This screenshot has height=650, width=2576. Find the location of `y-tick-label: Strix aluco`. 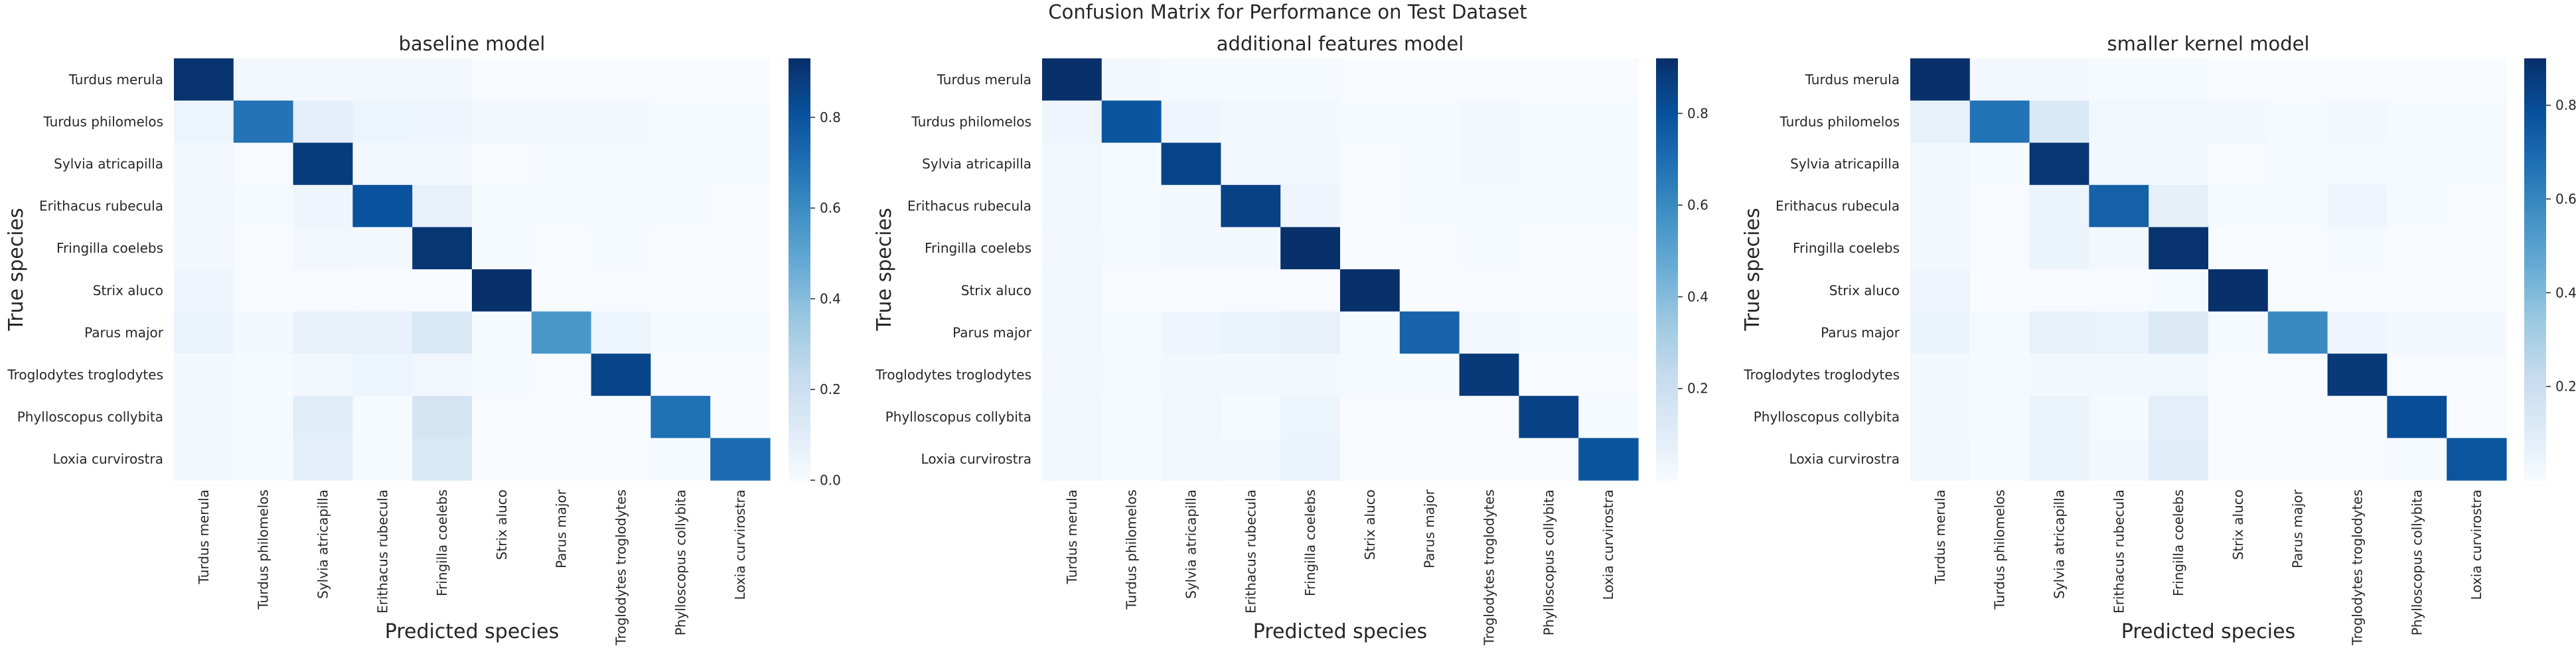

y-tick-label: Strix aluco is located at coordinates (996, 290).